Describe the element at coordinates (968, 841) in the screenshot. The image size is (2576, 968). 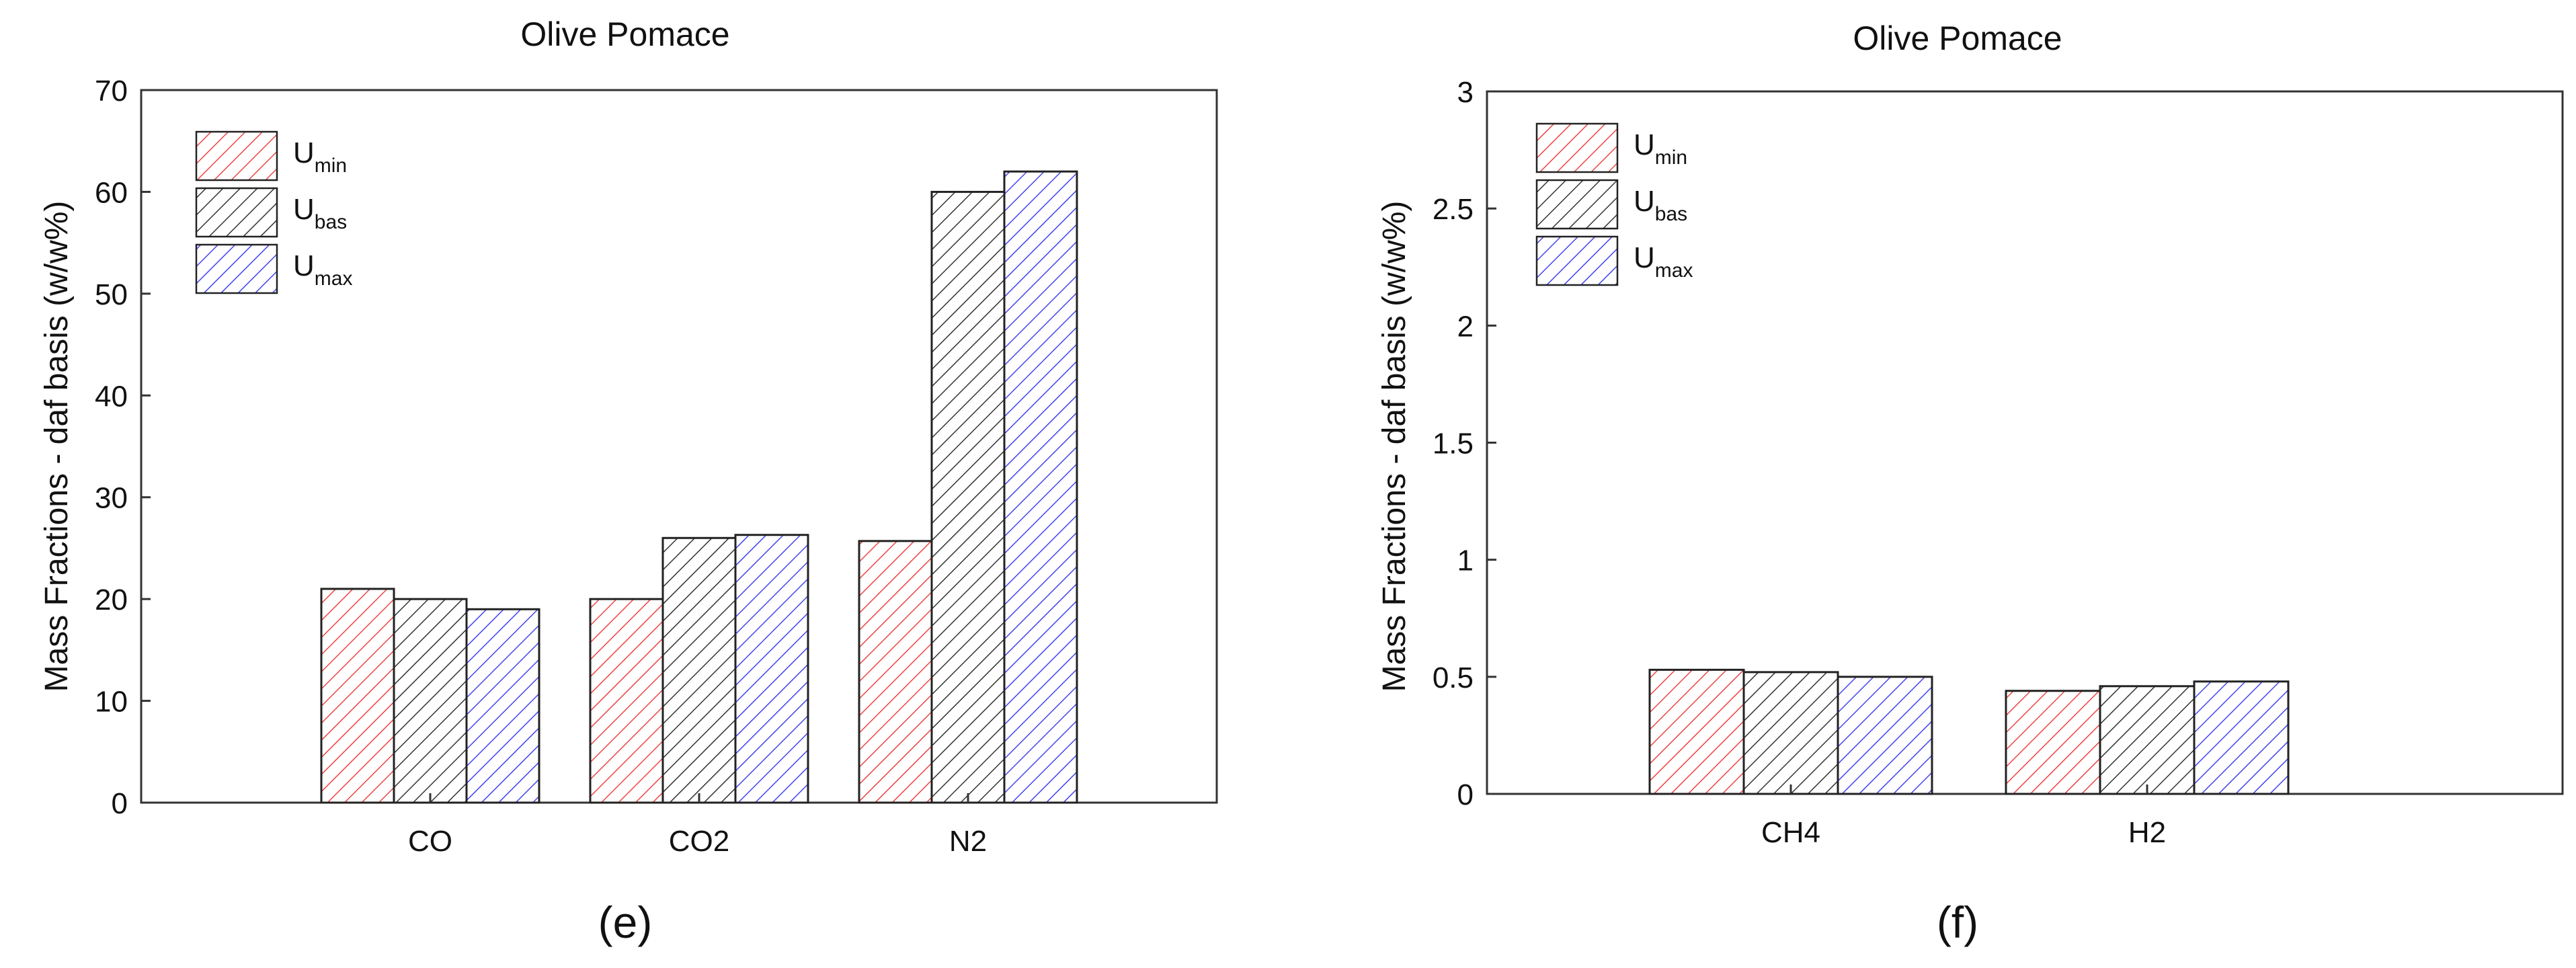
I see `x-tick-label: N2` at that location.